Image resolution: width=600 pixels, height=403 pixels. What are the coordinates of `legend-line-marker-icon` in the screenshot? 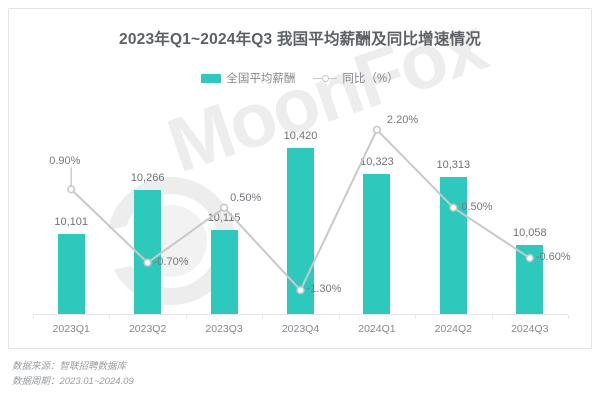 It's located at (325, 78).